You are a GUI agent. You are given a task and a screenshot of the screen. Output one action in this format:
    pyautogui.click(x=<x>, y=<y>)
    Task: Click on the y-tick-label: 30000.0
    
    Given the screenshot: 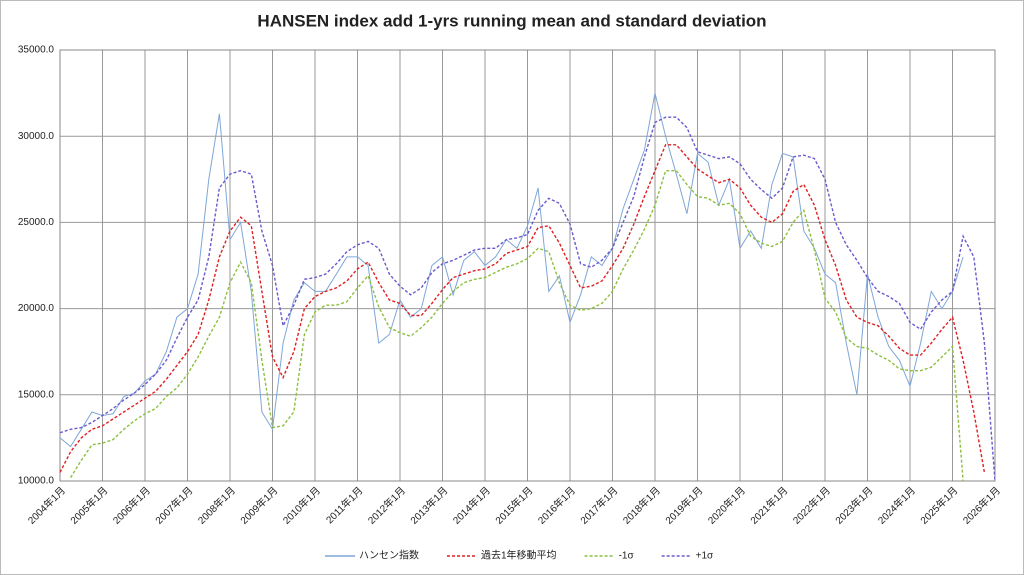 What is the action you would take?
    pyautogui.click(x=36, y=136)
    